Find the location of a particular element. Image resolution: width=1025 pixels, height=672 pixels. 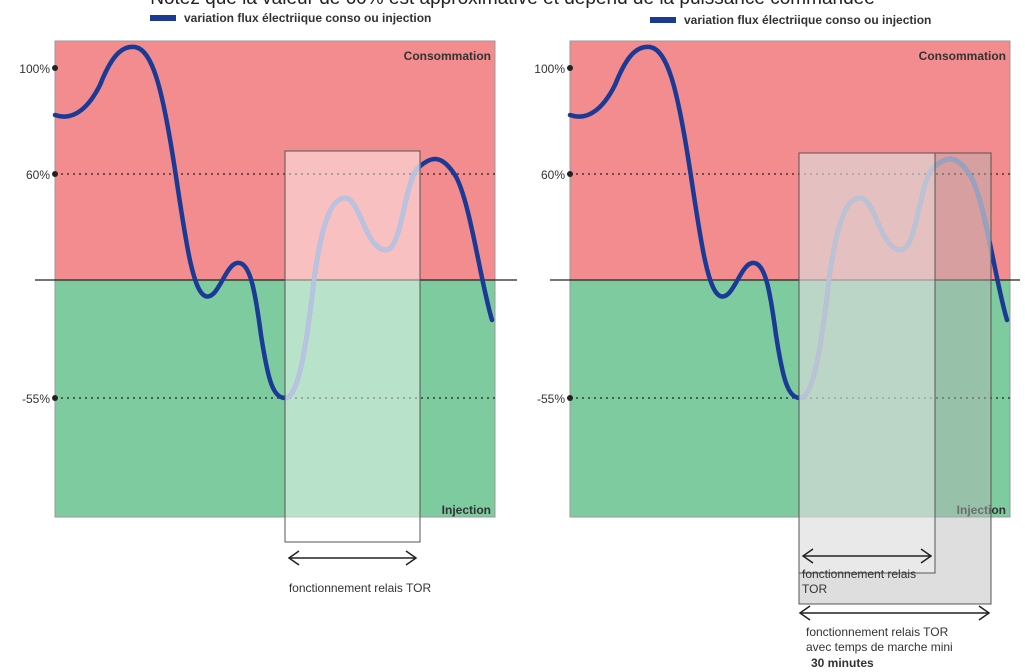

relay-label-line2: TOR is located at coordinates (814, 589).